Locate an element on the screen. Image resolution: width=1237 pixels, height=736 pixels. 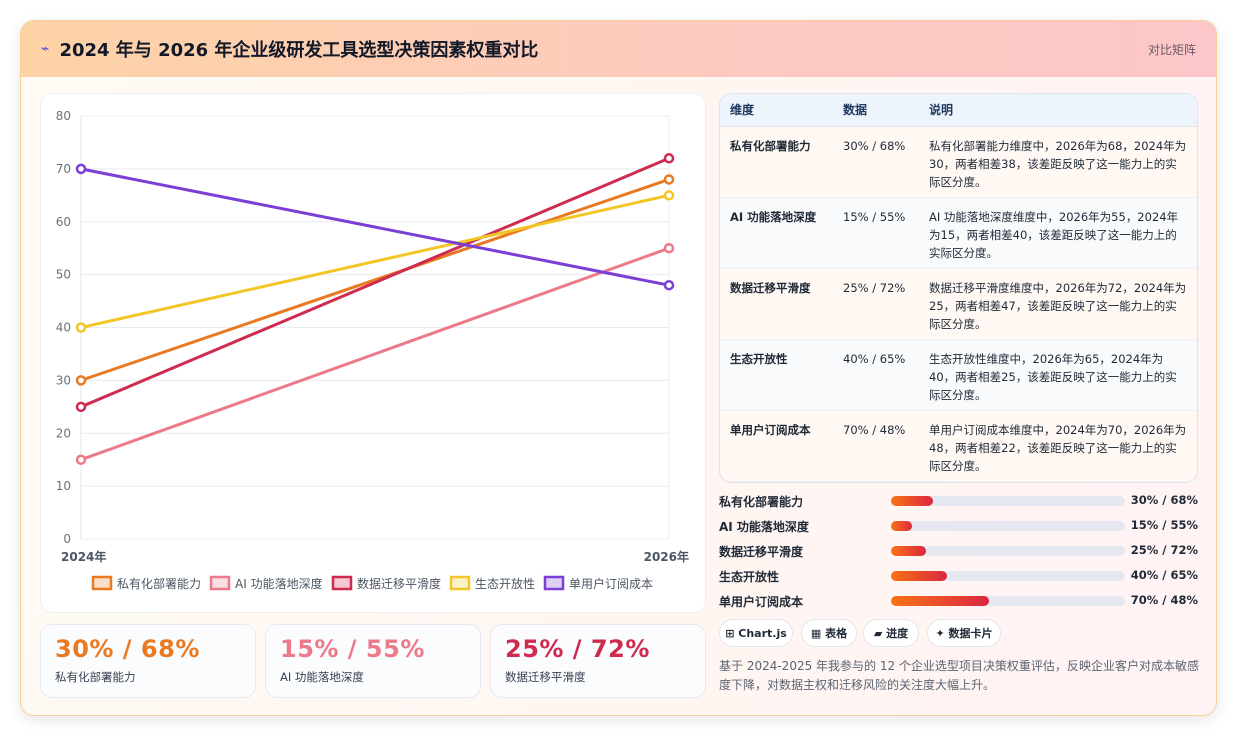
legend-label: 单用户订阅成本 is located at coordinates (611, 583).